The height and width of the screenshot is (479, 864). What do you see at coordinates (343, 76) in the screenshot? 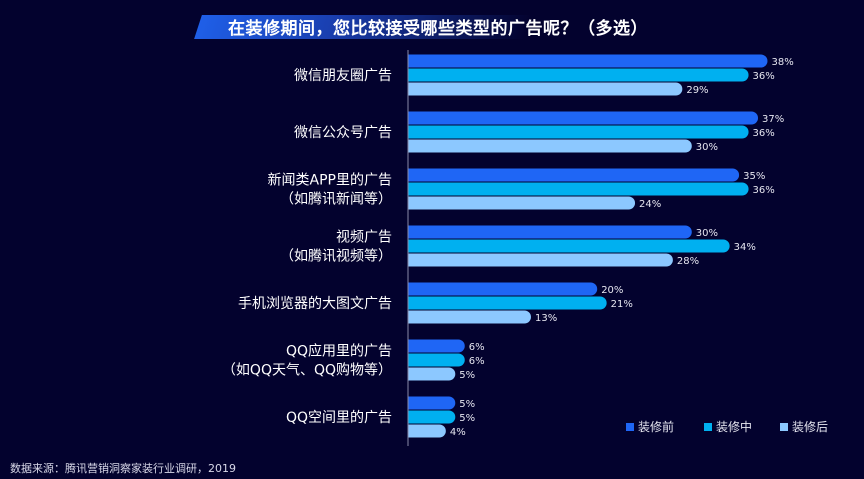
I see `category-label: 微信朋友圈广告` at bounding box center [343, 76].